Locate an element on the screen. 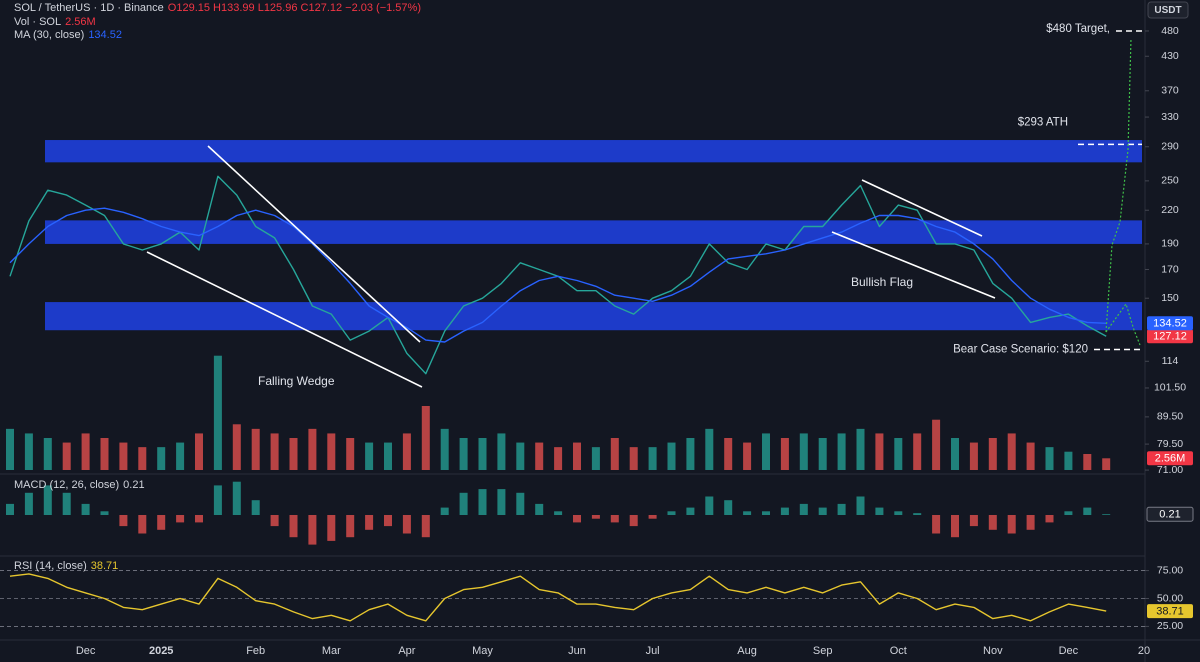 This screenshot has height=662, width=1200. y-tick-label: 220 is located at coordinates (1170, 210).